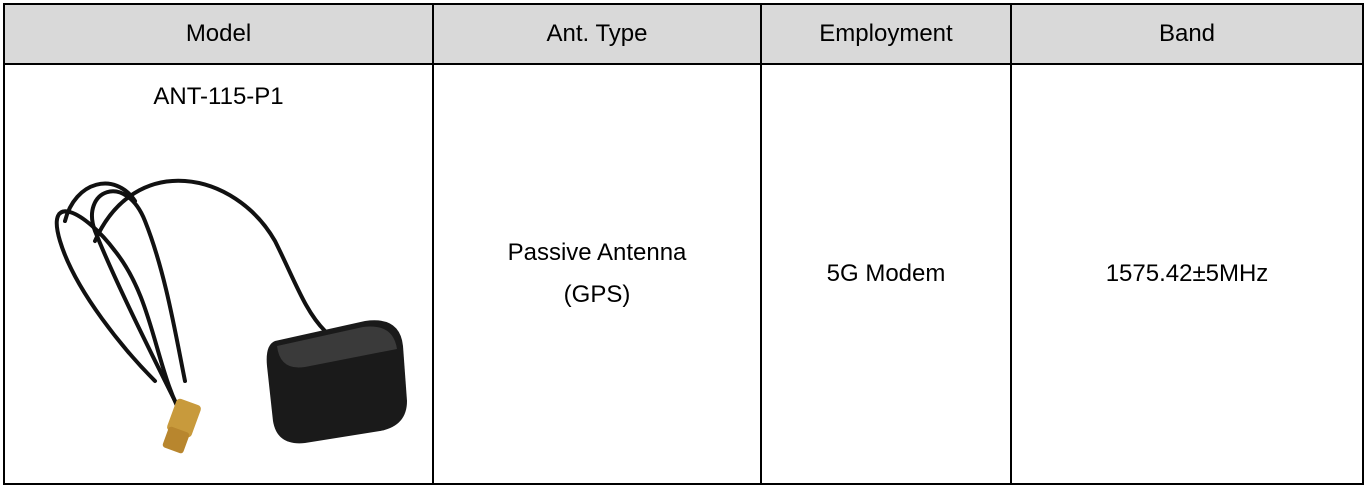 Image resolution: width=1366 pixels, height=488 pixels. What do you see at coordinates (1187, 34) in the screenshot?
I see `header-cell: Band` at bounding box center [1187, 34].